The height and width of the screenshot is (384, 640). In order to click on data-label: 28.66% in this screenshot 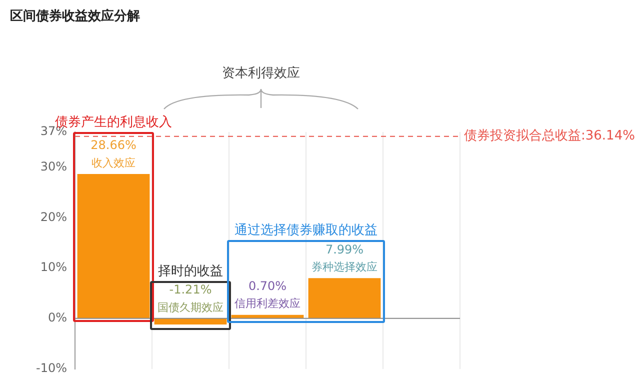, I will do `click(113, 145)`.